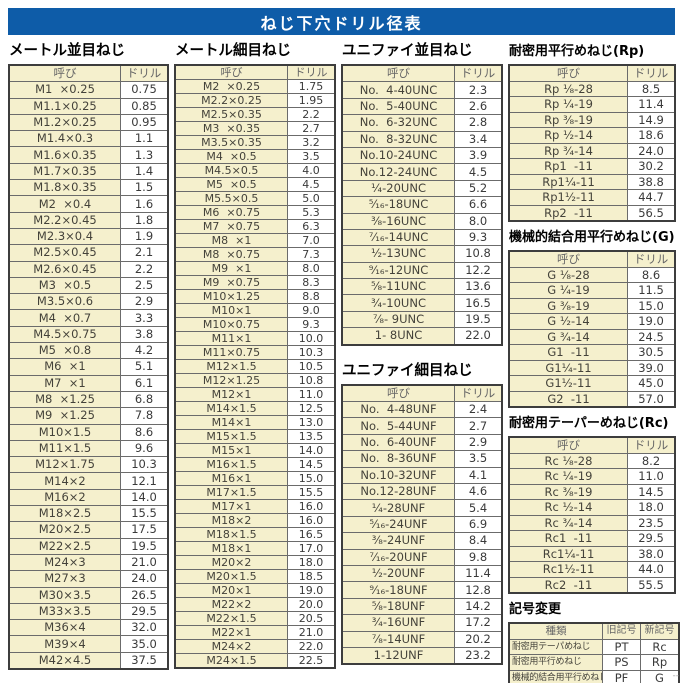 This screenshot has width=683, height=683. I want to click on table-row: M16×2 14.0, so click(88, 497).